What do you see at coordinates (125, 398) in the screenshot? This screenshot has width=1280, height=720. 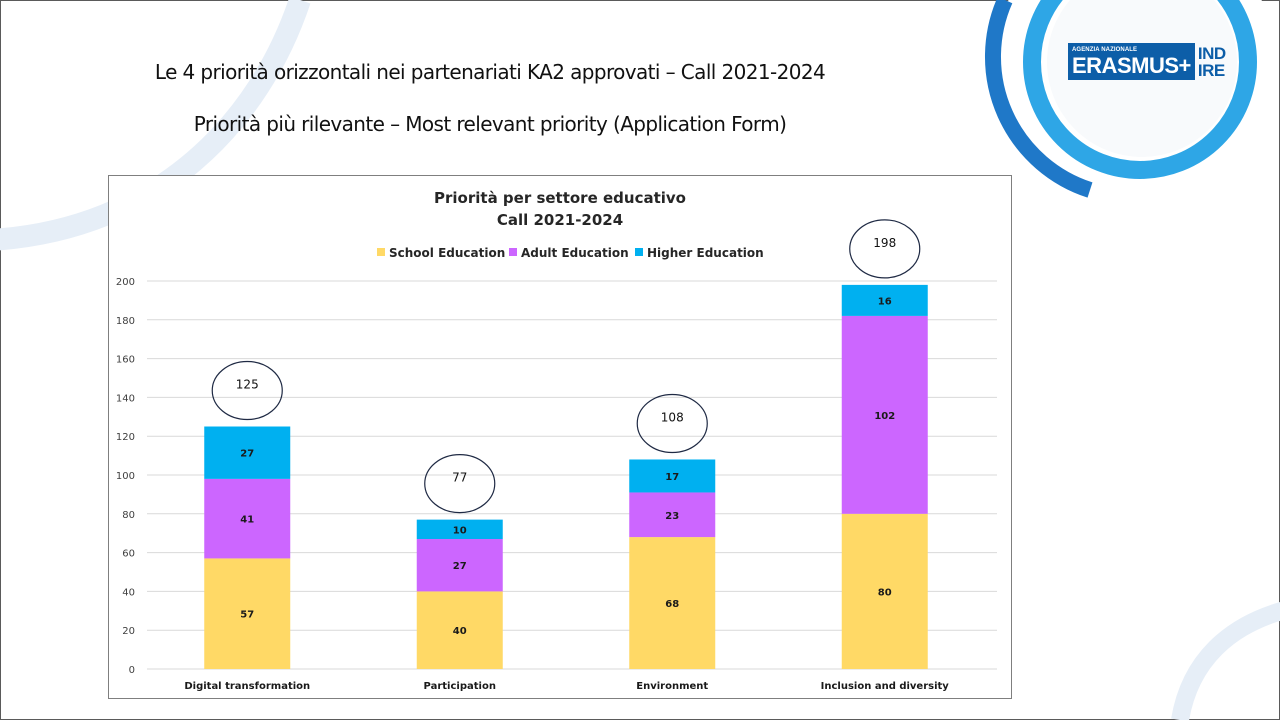 I see `y-tick-label: 140` at bounding box center [125, 398].